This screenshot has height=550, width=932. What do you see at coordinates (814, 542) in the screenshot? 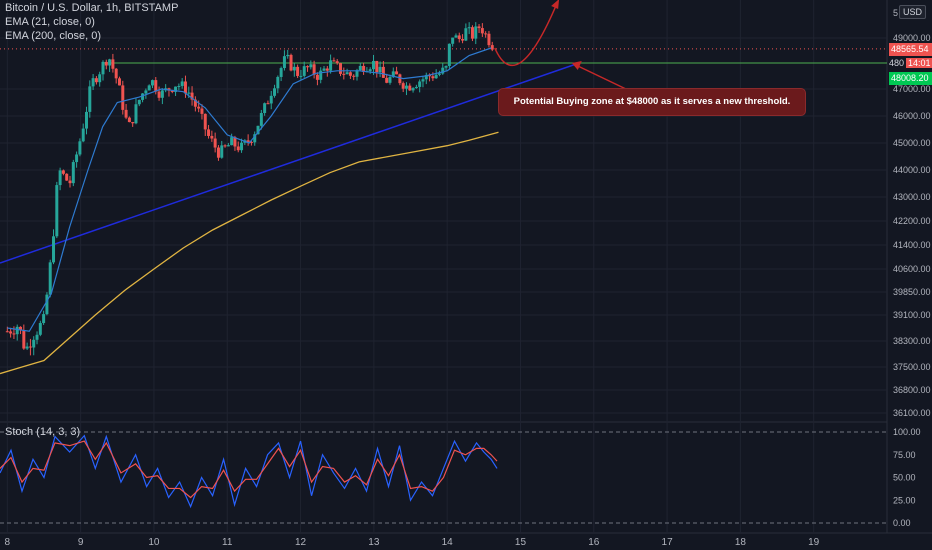
I see `time-tick-label: 19` at bounding box center [814, 542].